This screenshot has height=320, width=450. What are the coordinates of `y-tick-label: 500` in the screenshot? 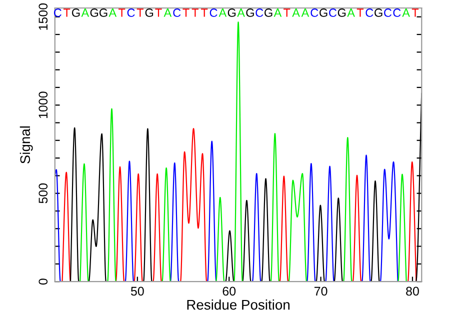 It's located at (43, 193).